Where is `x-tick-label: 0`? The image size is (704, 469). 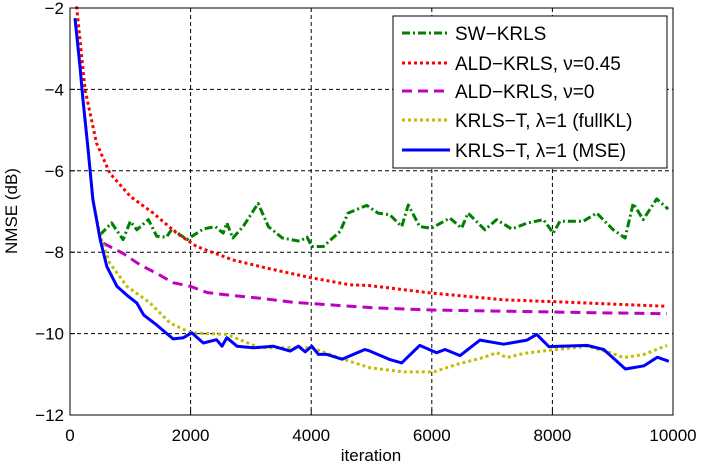 x-tick-label: 0 is located at coordinates (69, 435).